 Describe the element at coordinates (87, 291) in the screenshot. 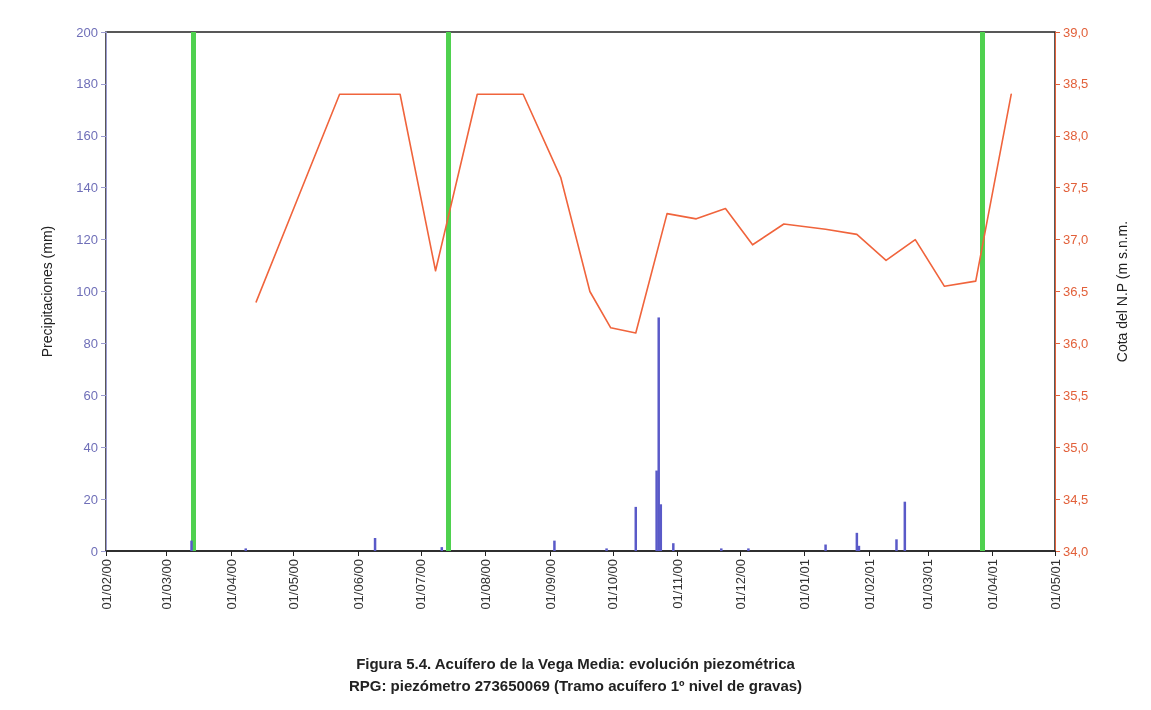

I see `y-tick-label: 100` at that location.